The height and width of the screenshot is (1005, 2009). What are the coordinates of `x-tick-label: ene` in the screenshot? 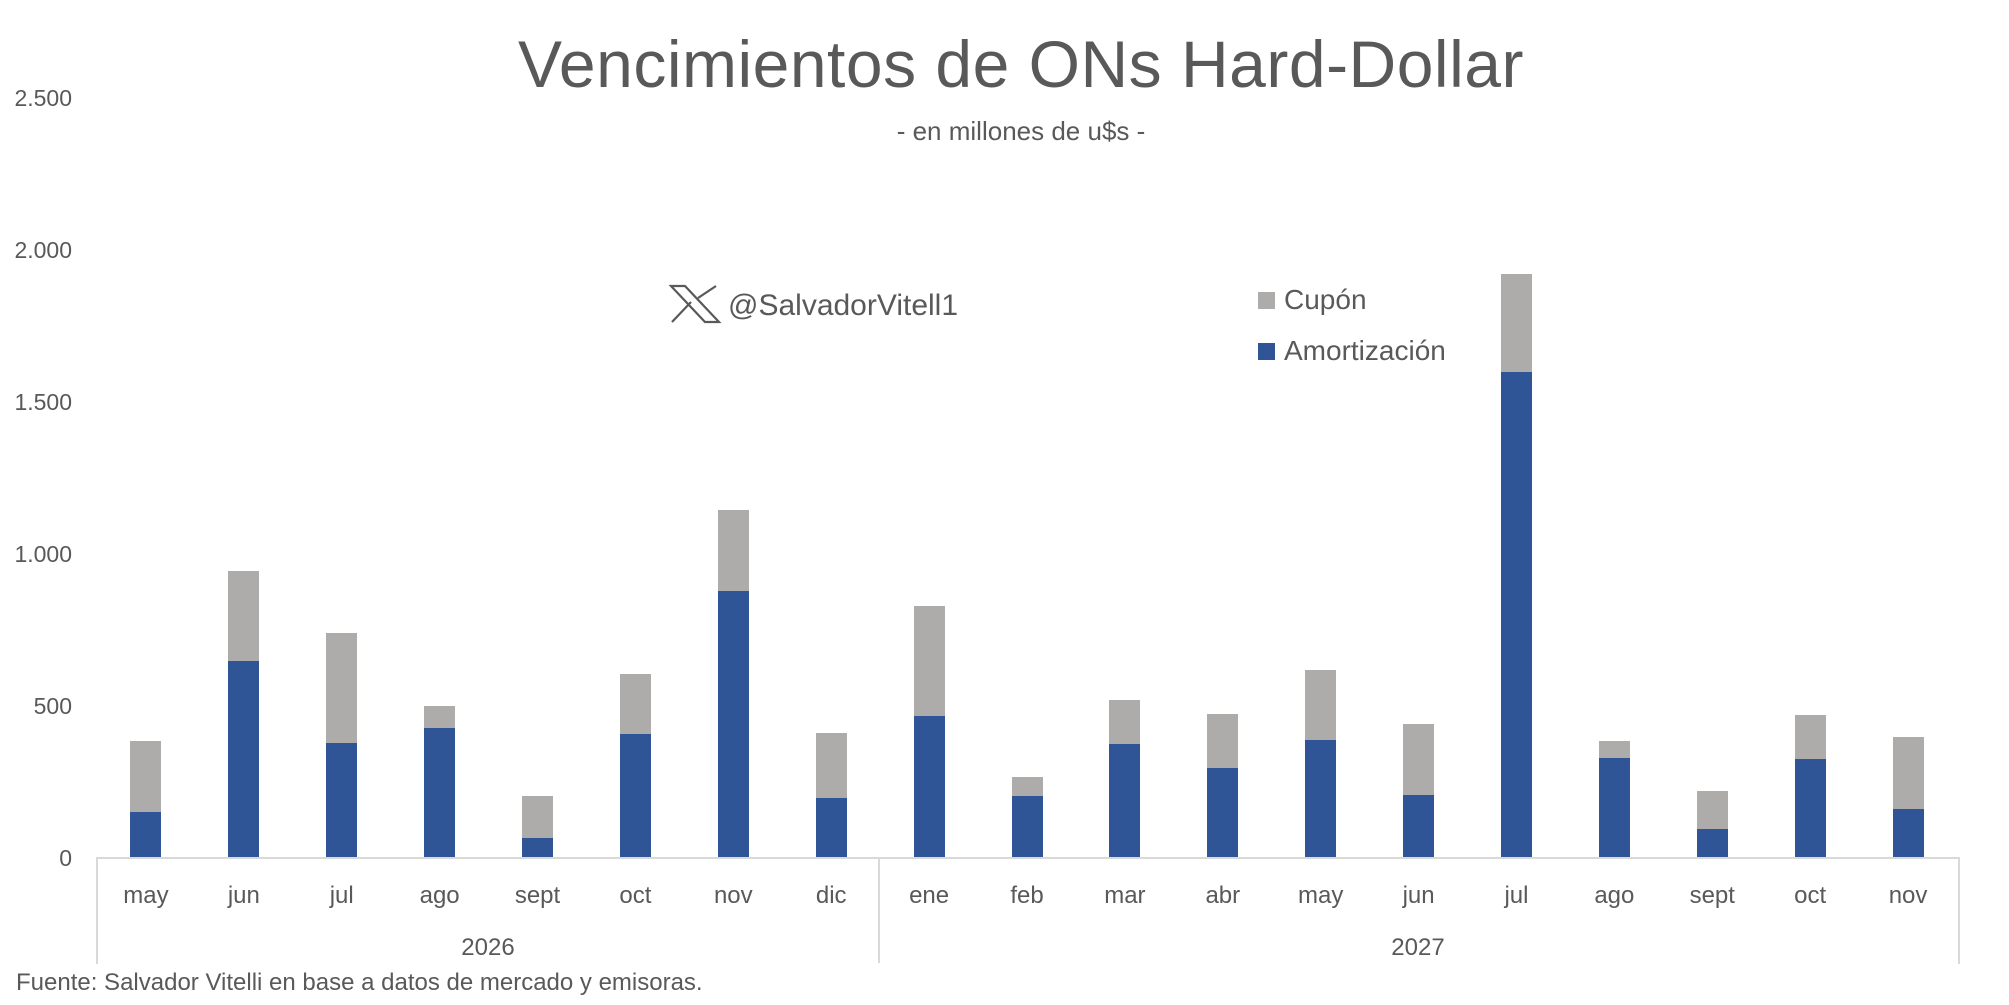 It's located at (929, 895).